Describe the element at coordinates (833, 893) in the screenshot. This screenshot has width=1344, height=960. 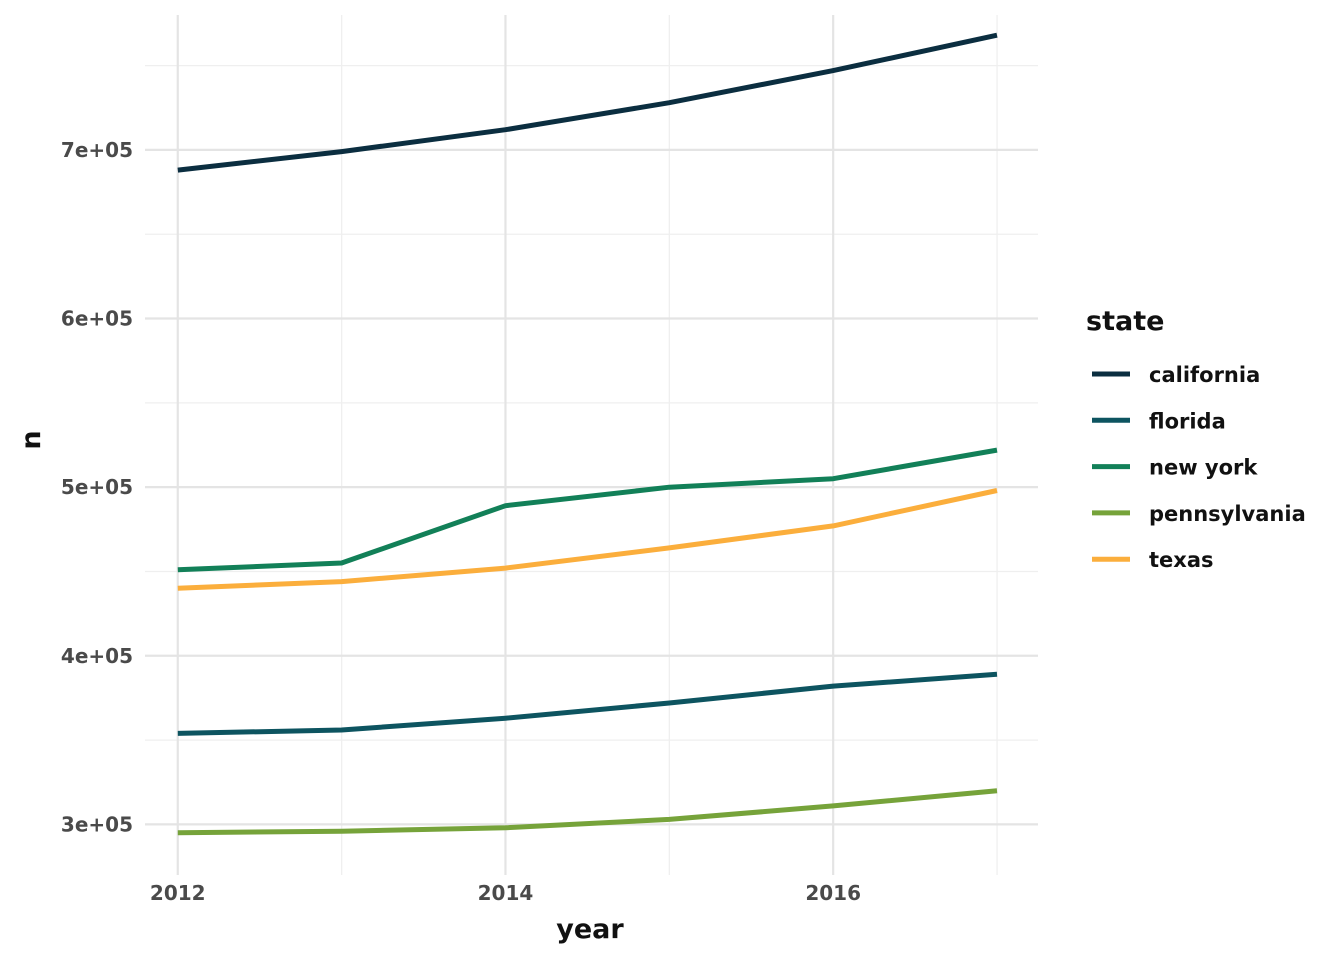
I see `x-tick-label: 2016` at that location.